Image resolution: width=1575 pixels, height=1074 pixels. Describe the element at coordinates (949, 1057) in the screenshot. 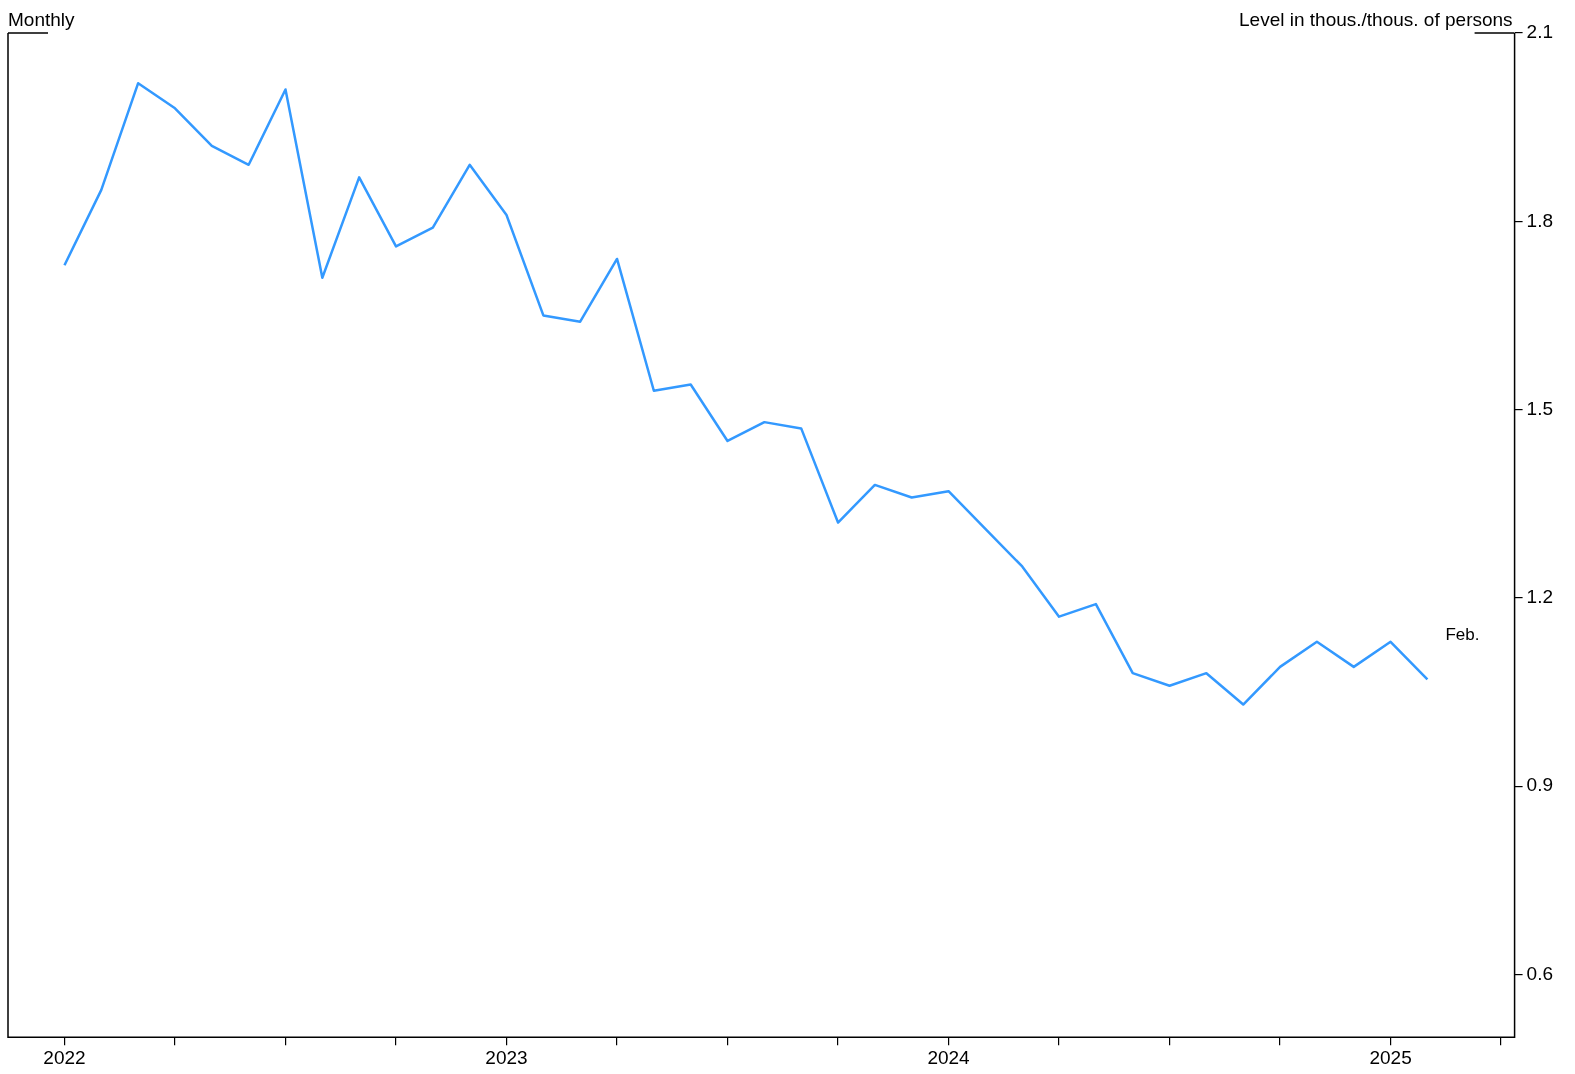

I see `x-tick-label: 2024` at that location.